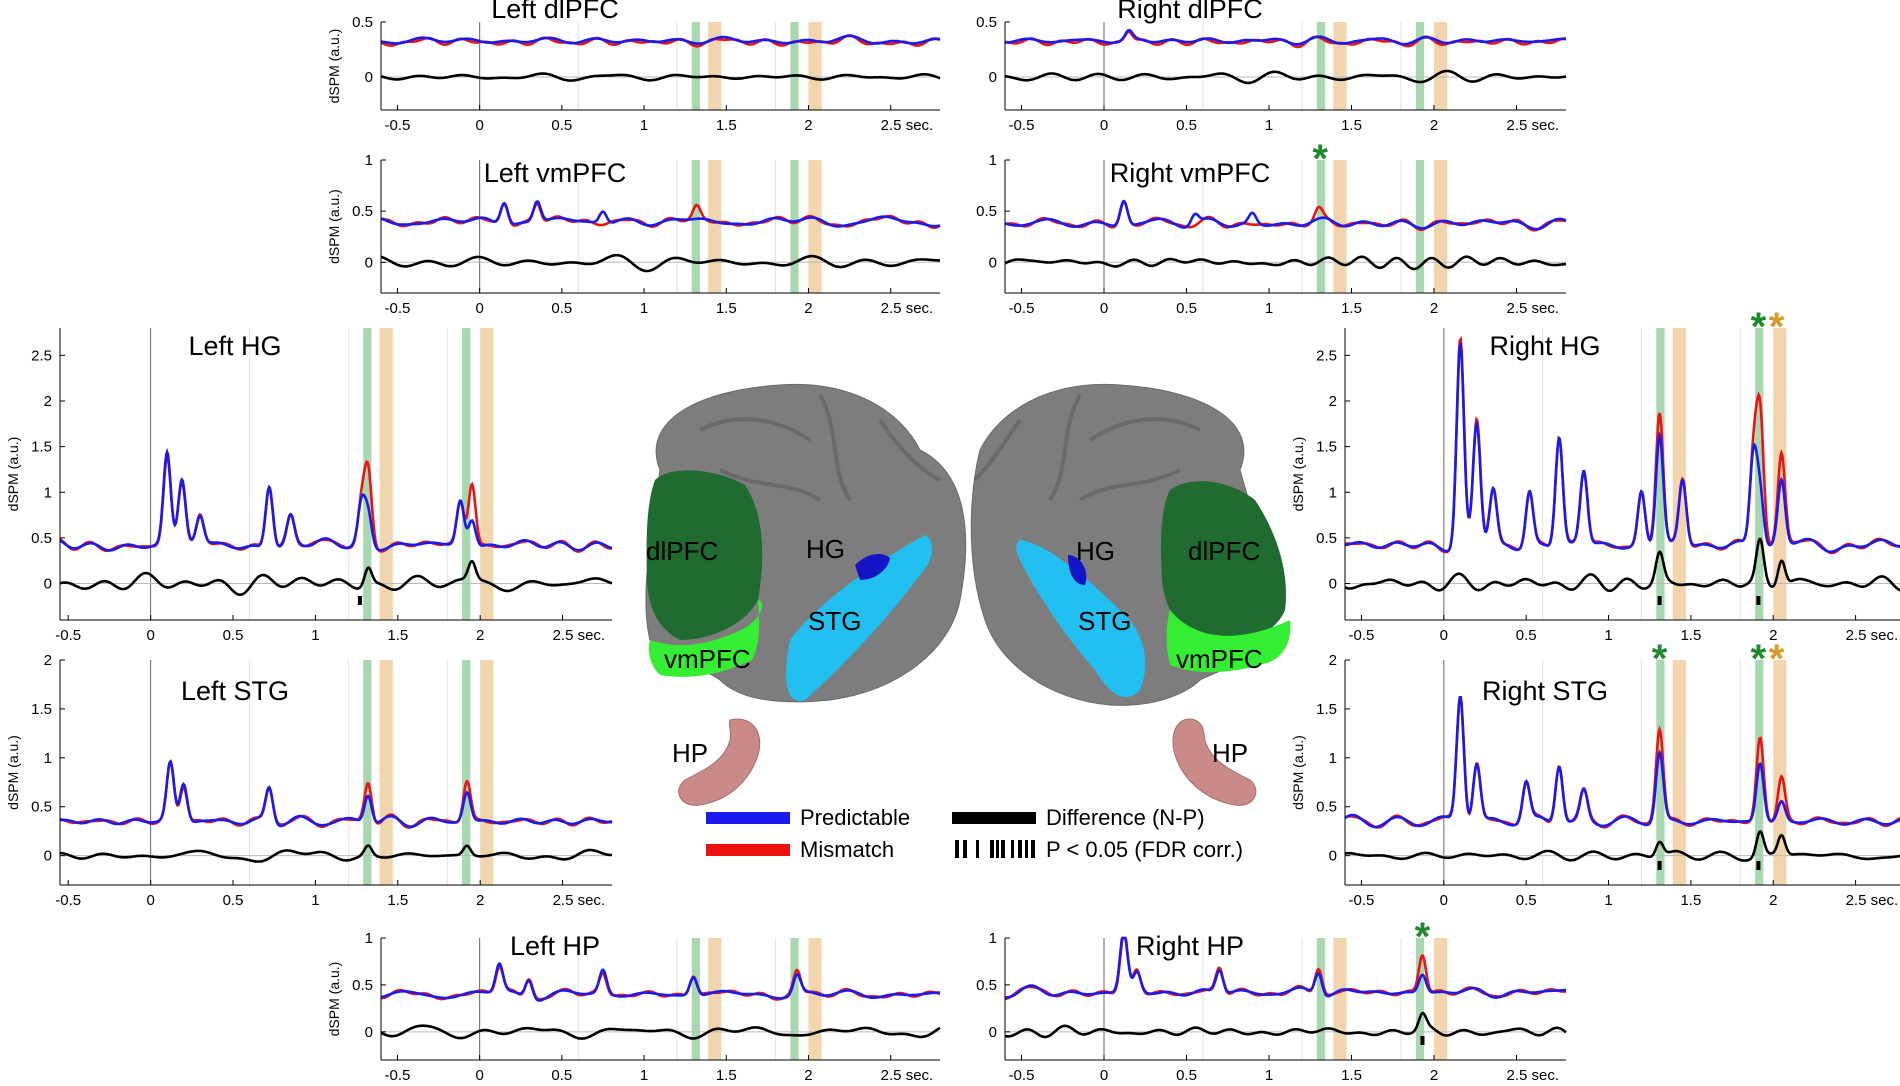 The image size is (1900, 1086). I want to click on right-hg-label: HG, so click(1095, 551).